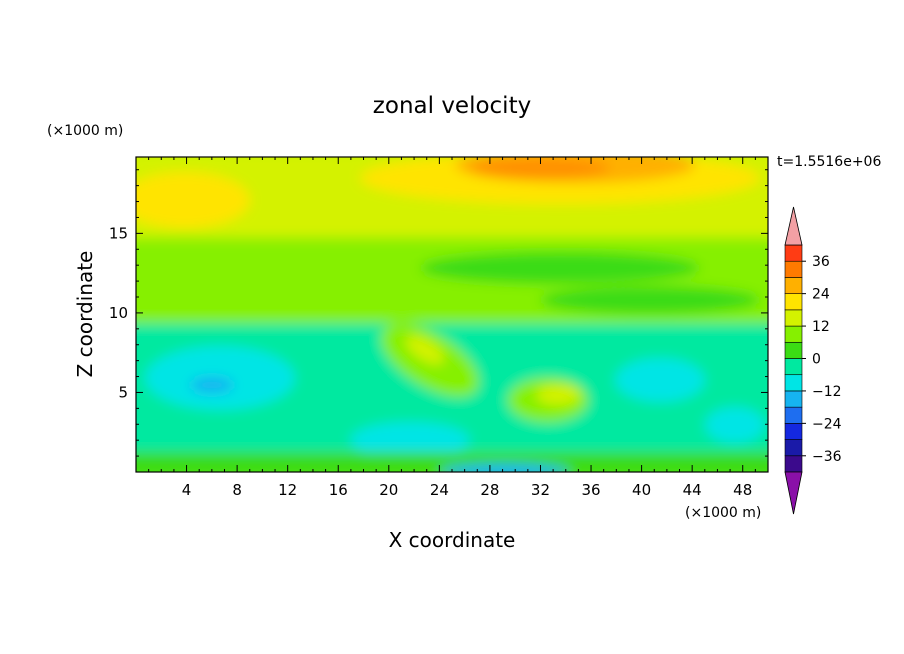  Describe the element at coordinates (650, 300) in the screenshot. I see `patch-mid-green` at that location.